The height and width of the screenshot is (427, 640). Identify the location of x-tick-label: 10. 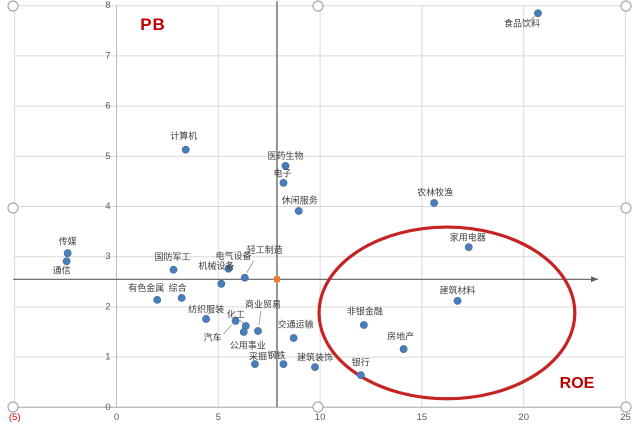
(320, 417).